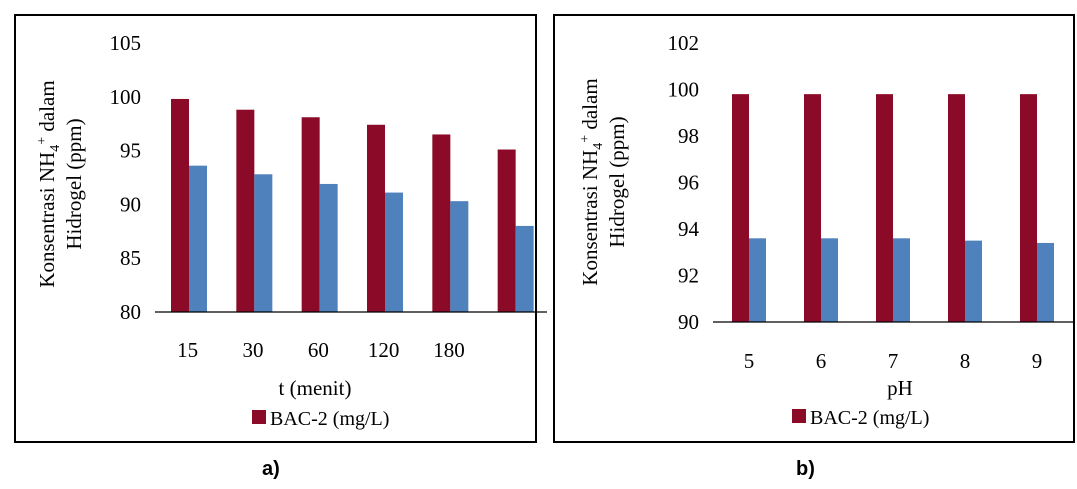  I want to click on x-tick-label: 180, so click(449, 350).